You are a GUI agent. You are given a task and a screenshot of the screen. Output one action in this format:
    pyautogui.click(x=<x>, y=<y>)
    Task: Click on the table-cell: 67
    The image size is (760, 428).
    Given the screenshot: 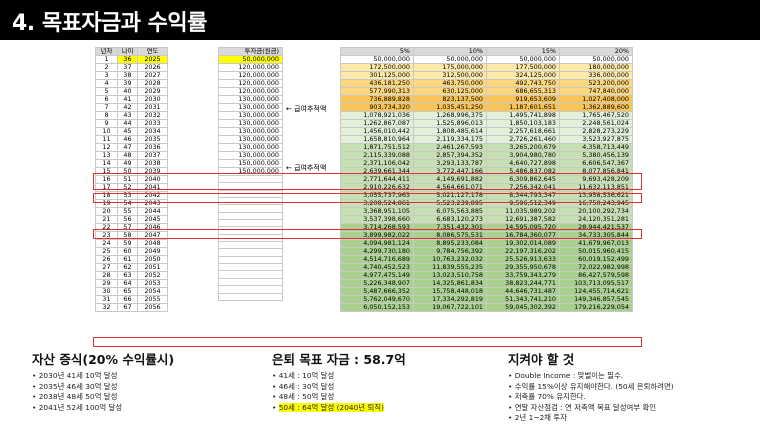 What is the action you would take?
    pyautogui.click(x=127, y=307)
    